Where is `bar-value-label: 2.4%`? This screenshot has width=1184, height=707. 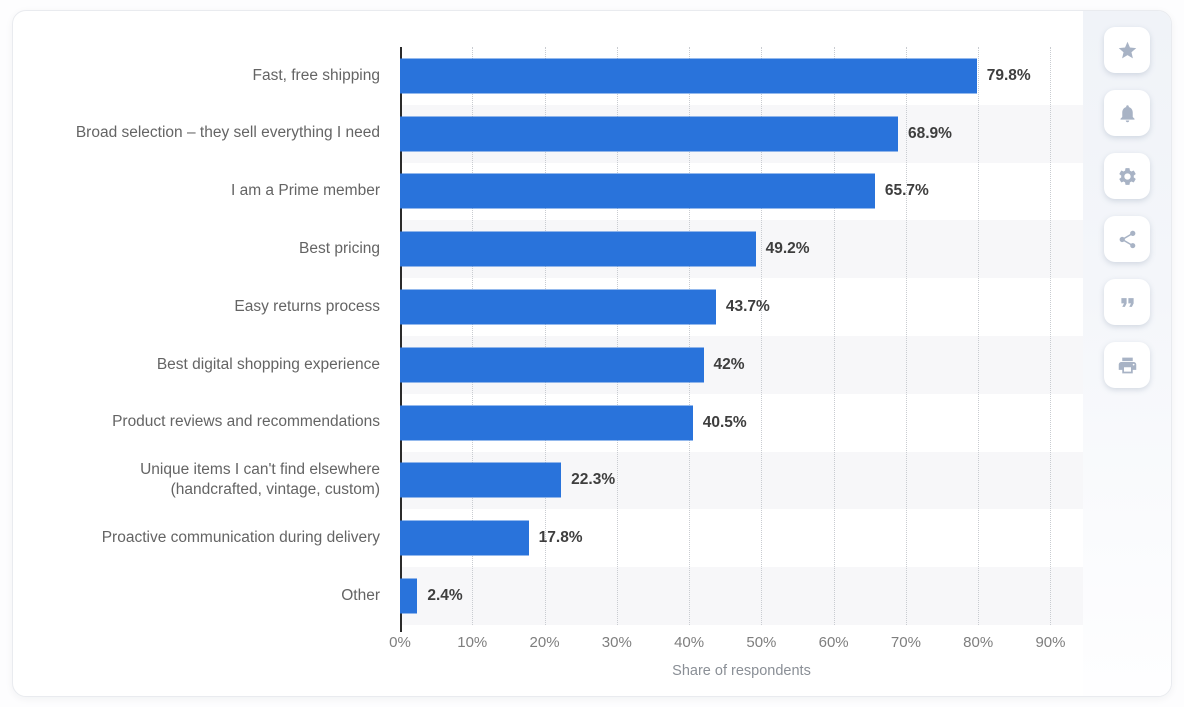
bar-value-label: 2.4% is located at coordinates (445, 596).